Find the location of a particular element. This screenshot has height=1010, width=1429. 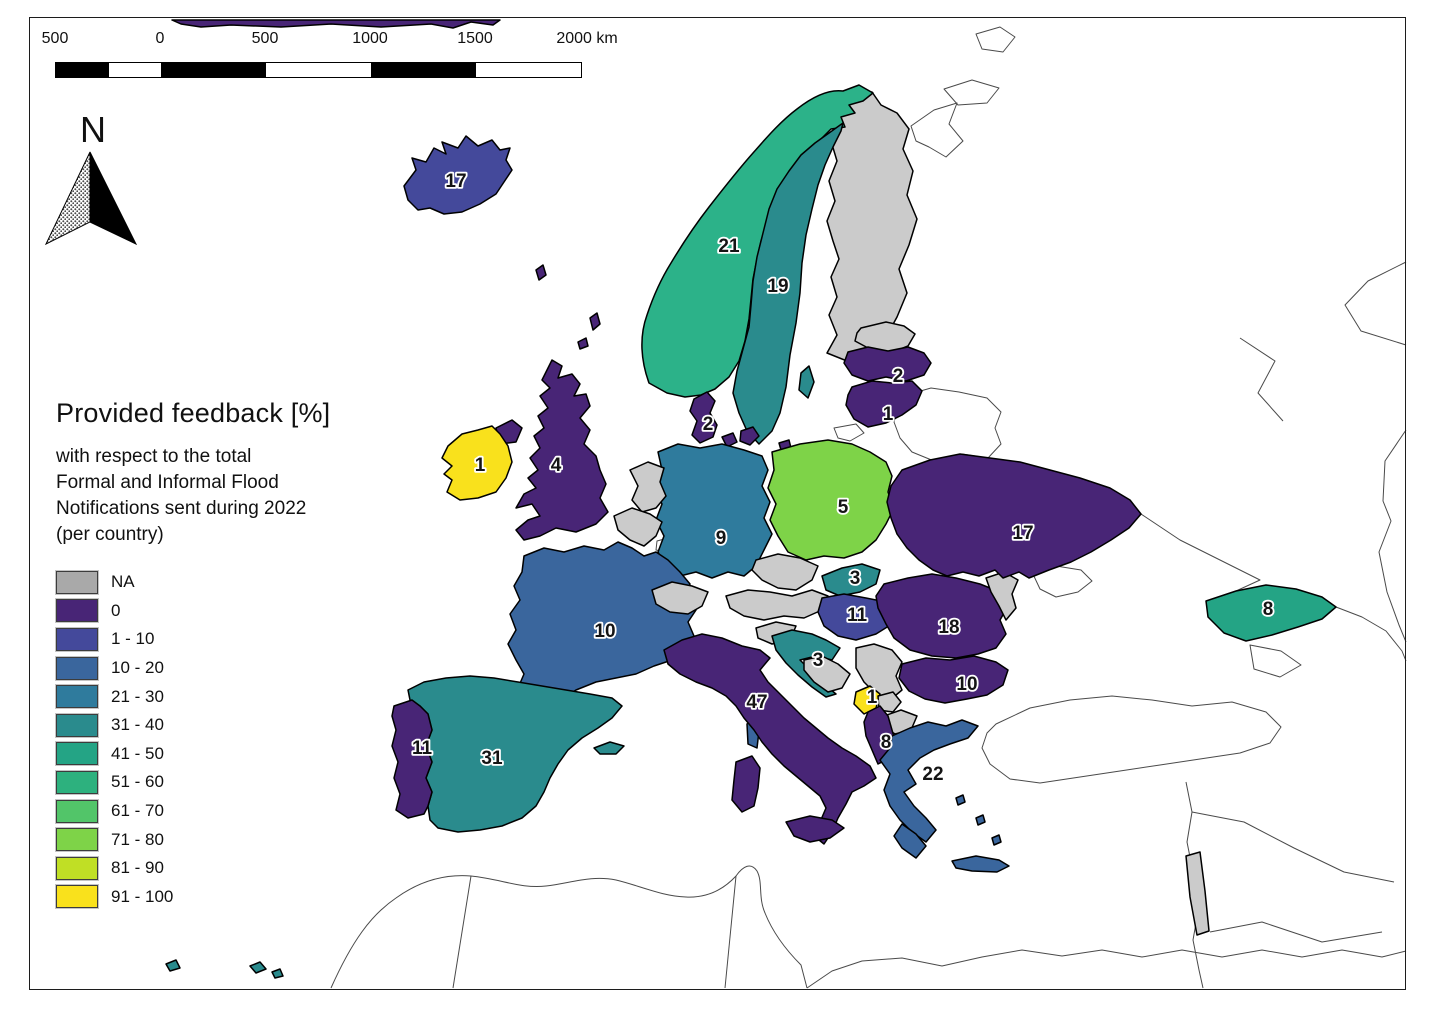

novaya-zemlya-south is located at coordinates (971, 92).